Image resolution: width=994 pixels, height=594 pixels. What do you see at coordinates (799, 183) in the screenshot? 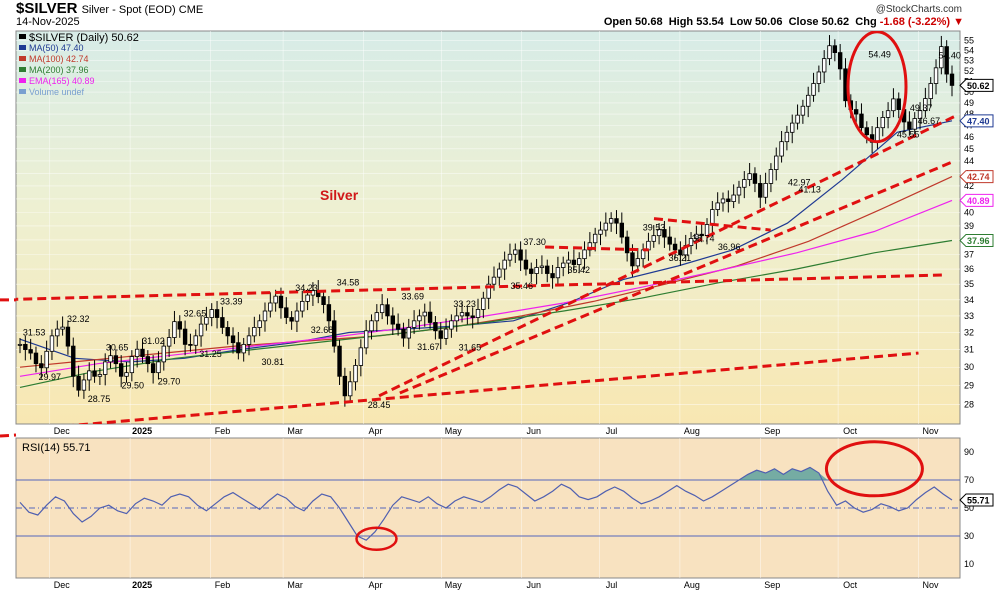
I see `price-annotation-label: 42.97` at bounding box center [799, 183].